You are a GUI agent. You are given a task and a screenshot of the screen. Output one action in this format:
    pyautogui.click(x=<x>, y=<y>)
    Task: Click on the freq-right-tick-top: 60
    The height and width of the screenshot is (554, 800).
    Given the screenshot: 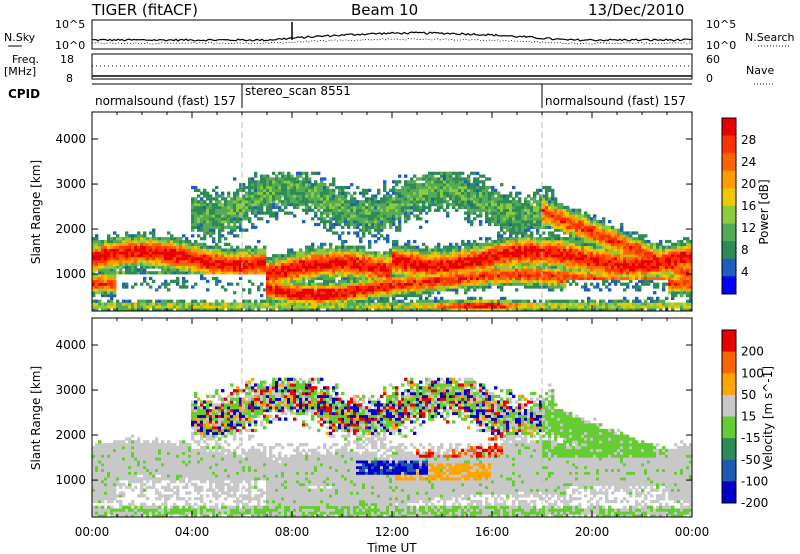 What is the action you would take?
    pyautogui.click(x=713, y=59)
    